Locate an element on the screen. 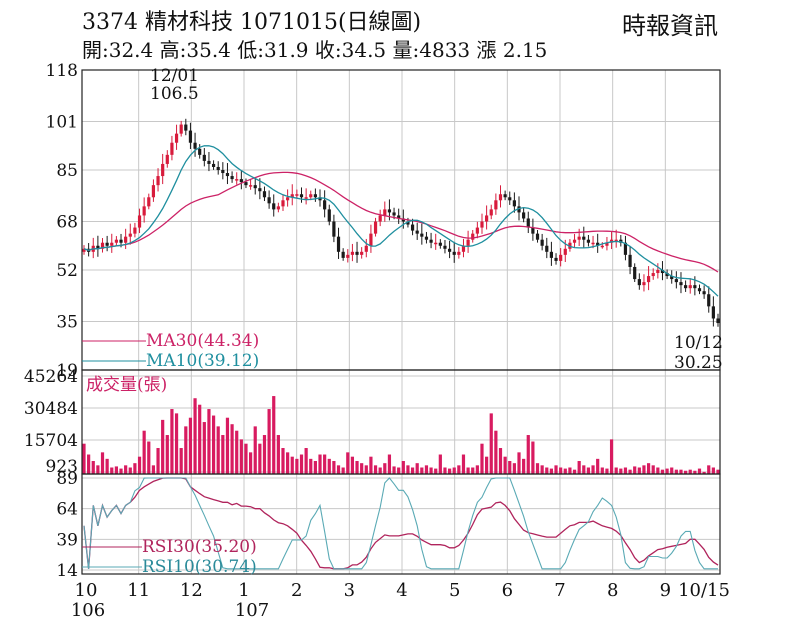  x-tick-label: 1 is located at coordinates (243, 590).